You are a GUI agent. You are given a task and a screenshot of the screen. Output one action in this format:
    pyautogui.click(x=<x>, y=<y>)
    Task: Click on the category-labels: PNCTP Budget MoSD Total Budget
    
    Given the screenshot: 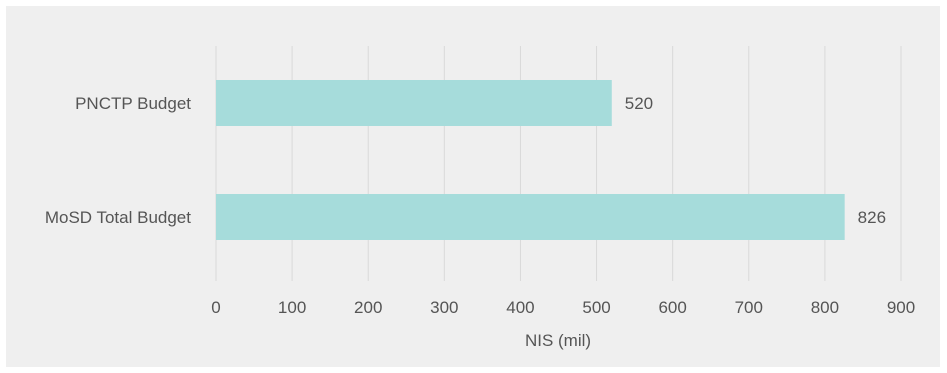 What is the action you would take?
    pyautogui.click(x=118, y=160)
    